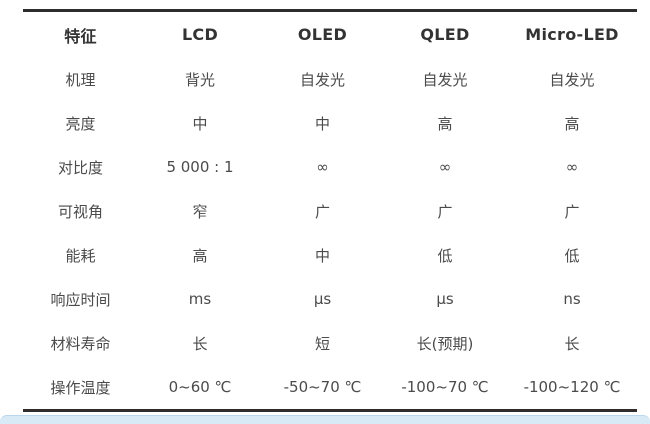 Image resolution: width=650 pixels, height=424 pixels. What do you see at coordinates (572, 299) in the screenshot?
I see `cell-response-time-micro-led: ns` at bounding box center [572, 299].